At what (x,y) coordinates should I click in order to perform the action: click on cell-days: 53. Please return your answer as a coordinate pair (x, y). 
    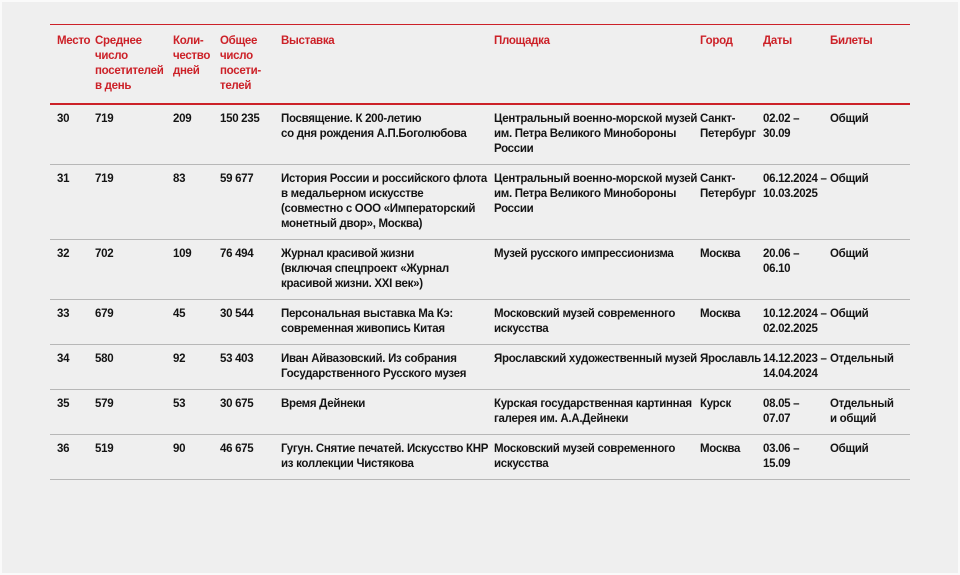
    Looking at the image, I should click on (179, 404).